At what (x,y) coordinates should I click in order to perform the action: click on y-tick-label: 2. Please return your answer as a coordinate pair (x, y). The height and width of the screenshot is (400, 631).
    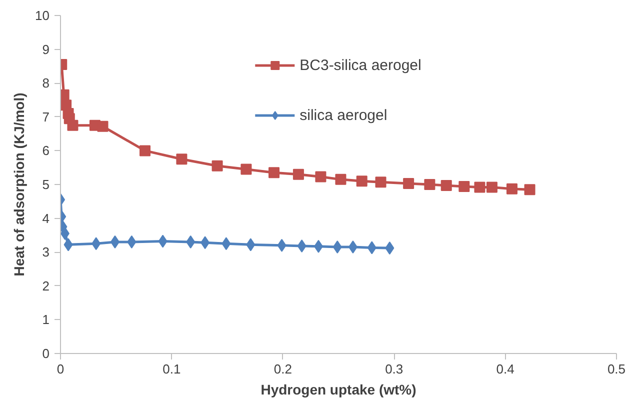
    Looking at the image, I should click on (46, 286).